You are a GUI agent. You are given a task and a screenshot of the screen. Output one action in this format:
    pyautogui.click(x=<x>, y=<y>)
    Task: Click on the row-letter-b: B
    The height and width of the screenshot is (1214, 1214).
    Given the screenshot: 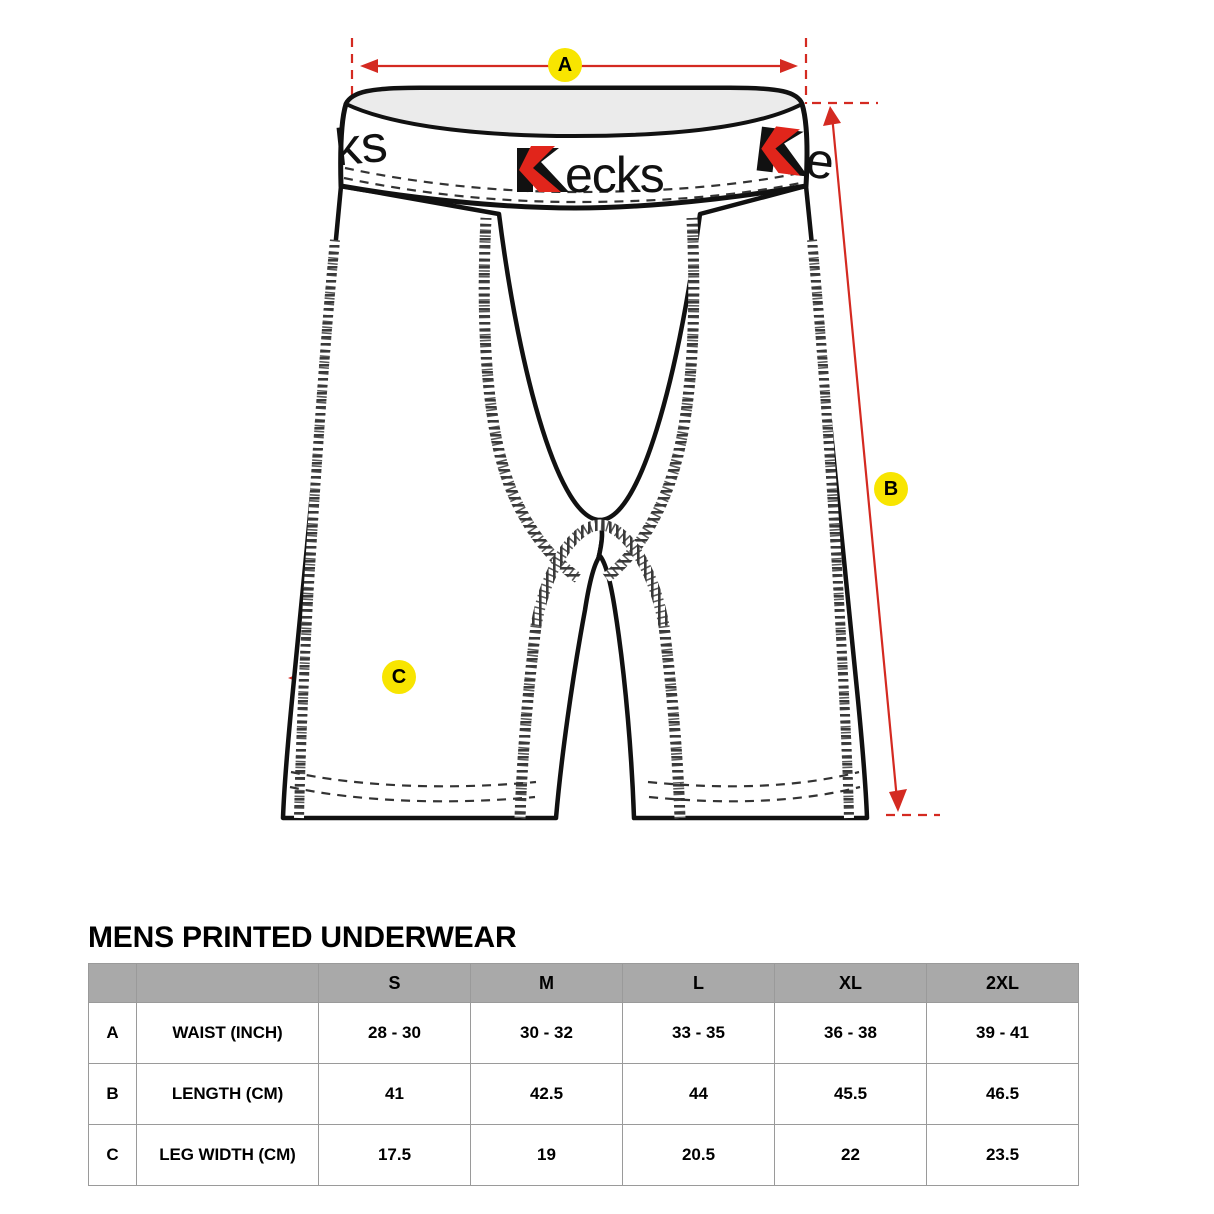 What is the action you would take?
    pyautogui.click(x=112, y=1094)
    